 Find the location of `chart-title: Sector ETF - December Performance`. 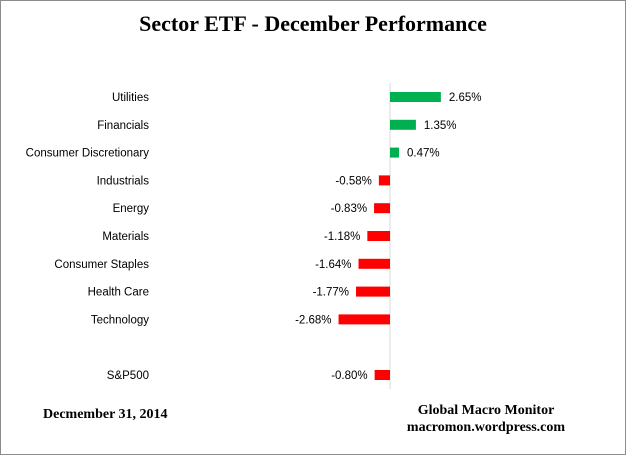

chart-title: Sector ETF - December Performance is located at coordinates (313, 23).